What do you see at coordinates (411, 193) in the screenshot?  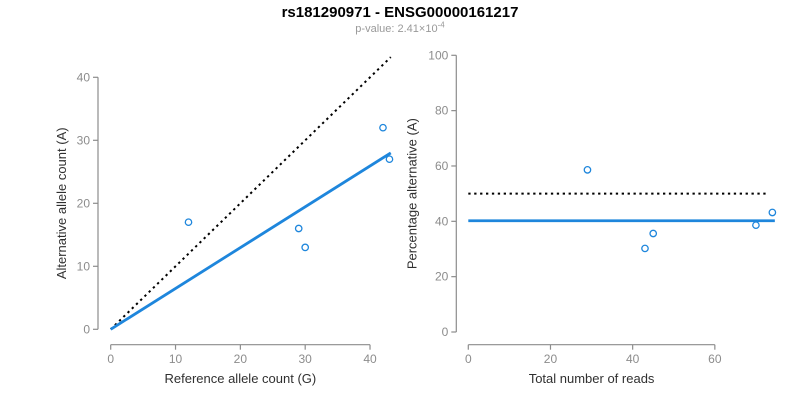 I see `y-axis-title: Percentage alternative (A)` at bounding box center [411, 193].